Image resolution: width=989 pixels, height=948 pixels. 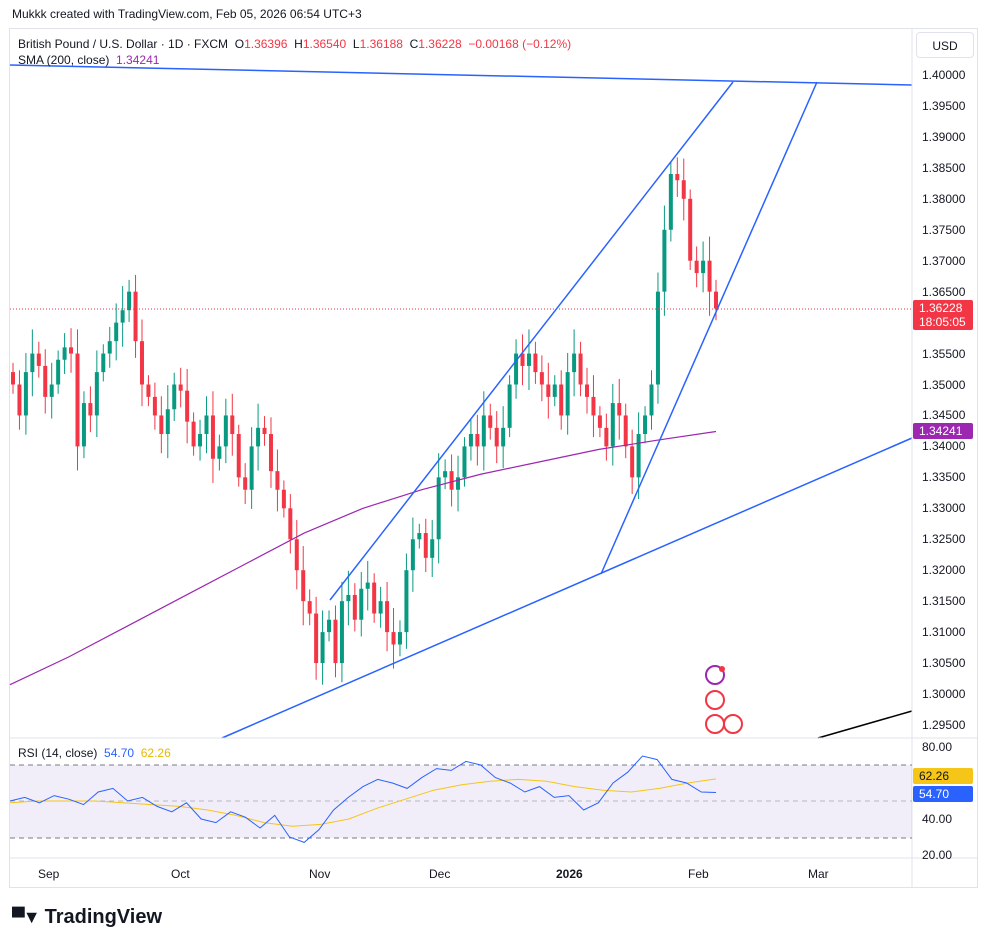 What do you see at coordinates (356, 44) in the screenshot?
I see `l-label: L` at bounding box center [356, 44].